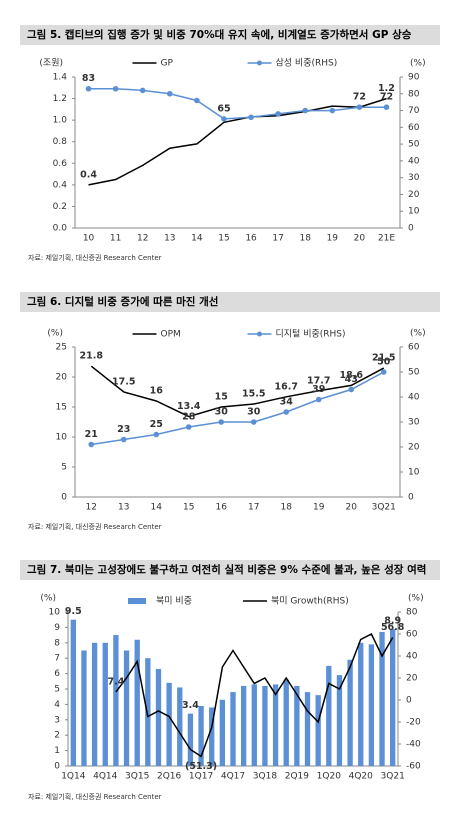 The height and width of the screenshot is (815, 460). What do you see at coordinates (60, 142) in the screenshot?
I see `y-tick-label: 0.8` at bounding box center [60, 142].